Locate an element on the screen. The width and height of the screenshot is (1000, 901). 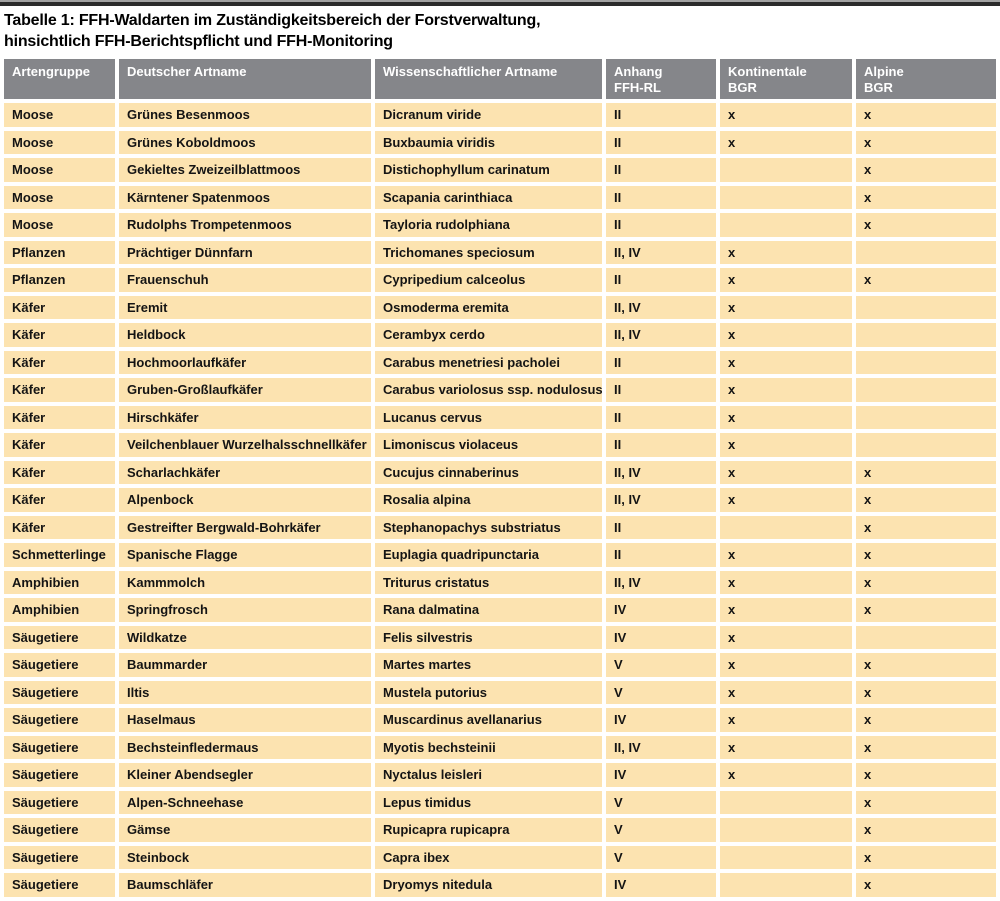
top-rule-bar is located at coordinates (500, 3).